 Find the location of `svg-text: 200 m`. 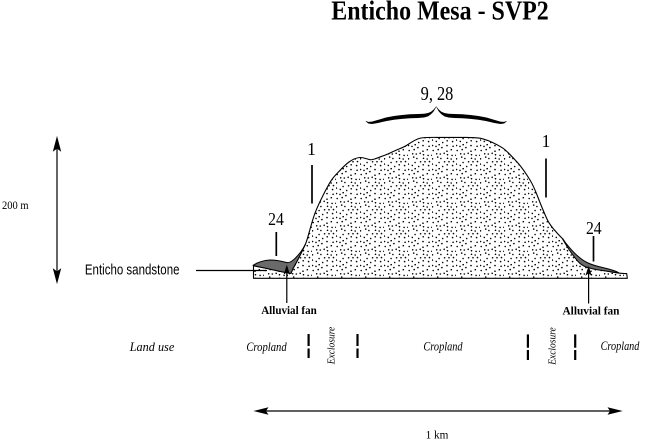

svg-text: 200 m is located at coordinates (15, 205).